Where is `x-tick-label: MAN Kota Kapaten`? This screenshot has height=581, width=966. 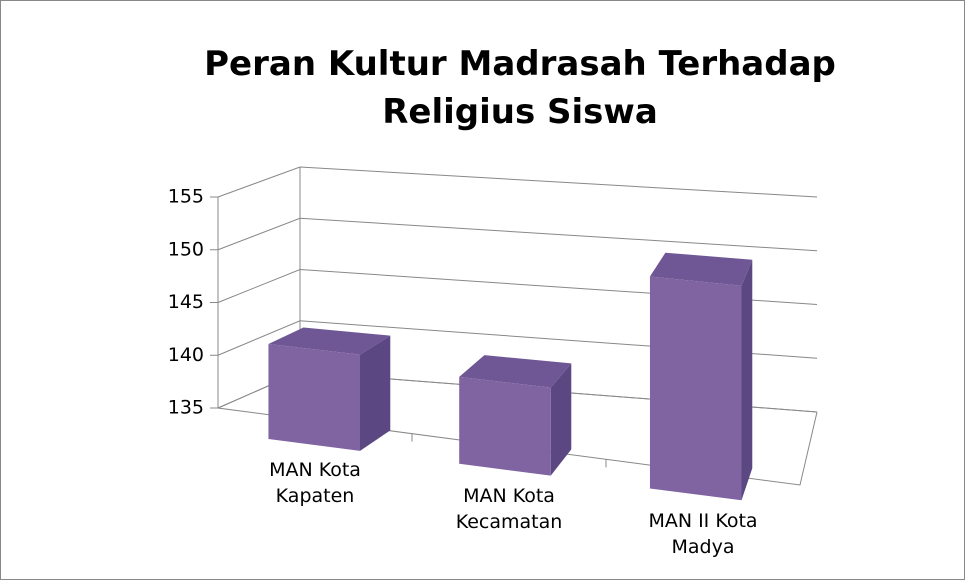 x-tick-label: MAN Kota Kapaten is located at coordinates (315, 482).